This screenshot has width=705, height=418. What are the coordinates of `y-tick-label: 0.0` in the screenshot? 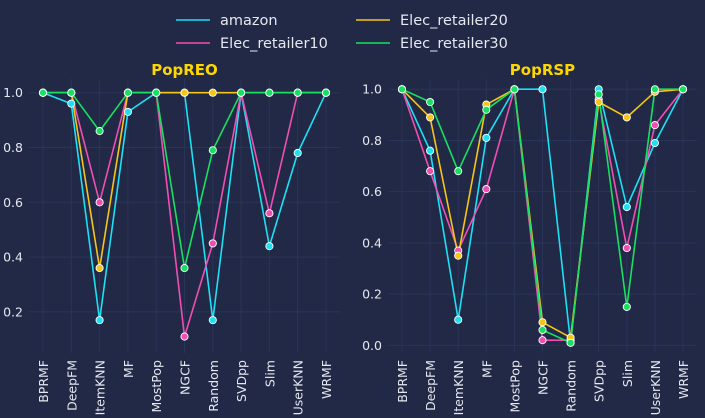 It's located at (372, 345).